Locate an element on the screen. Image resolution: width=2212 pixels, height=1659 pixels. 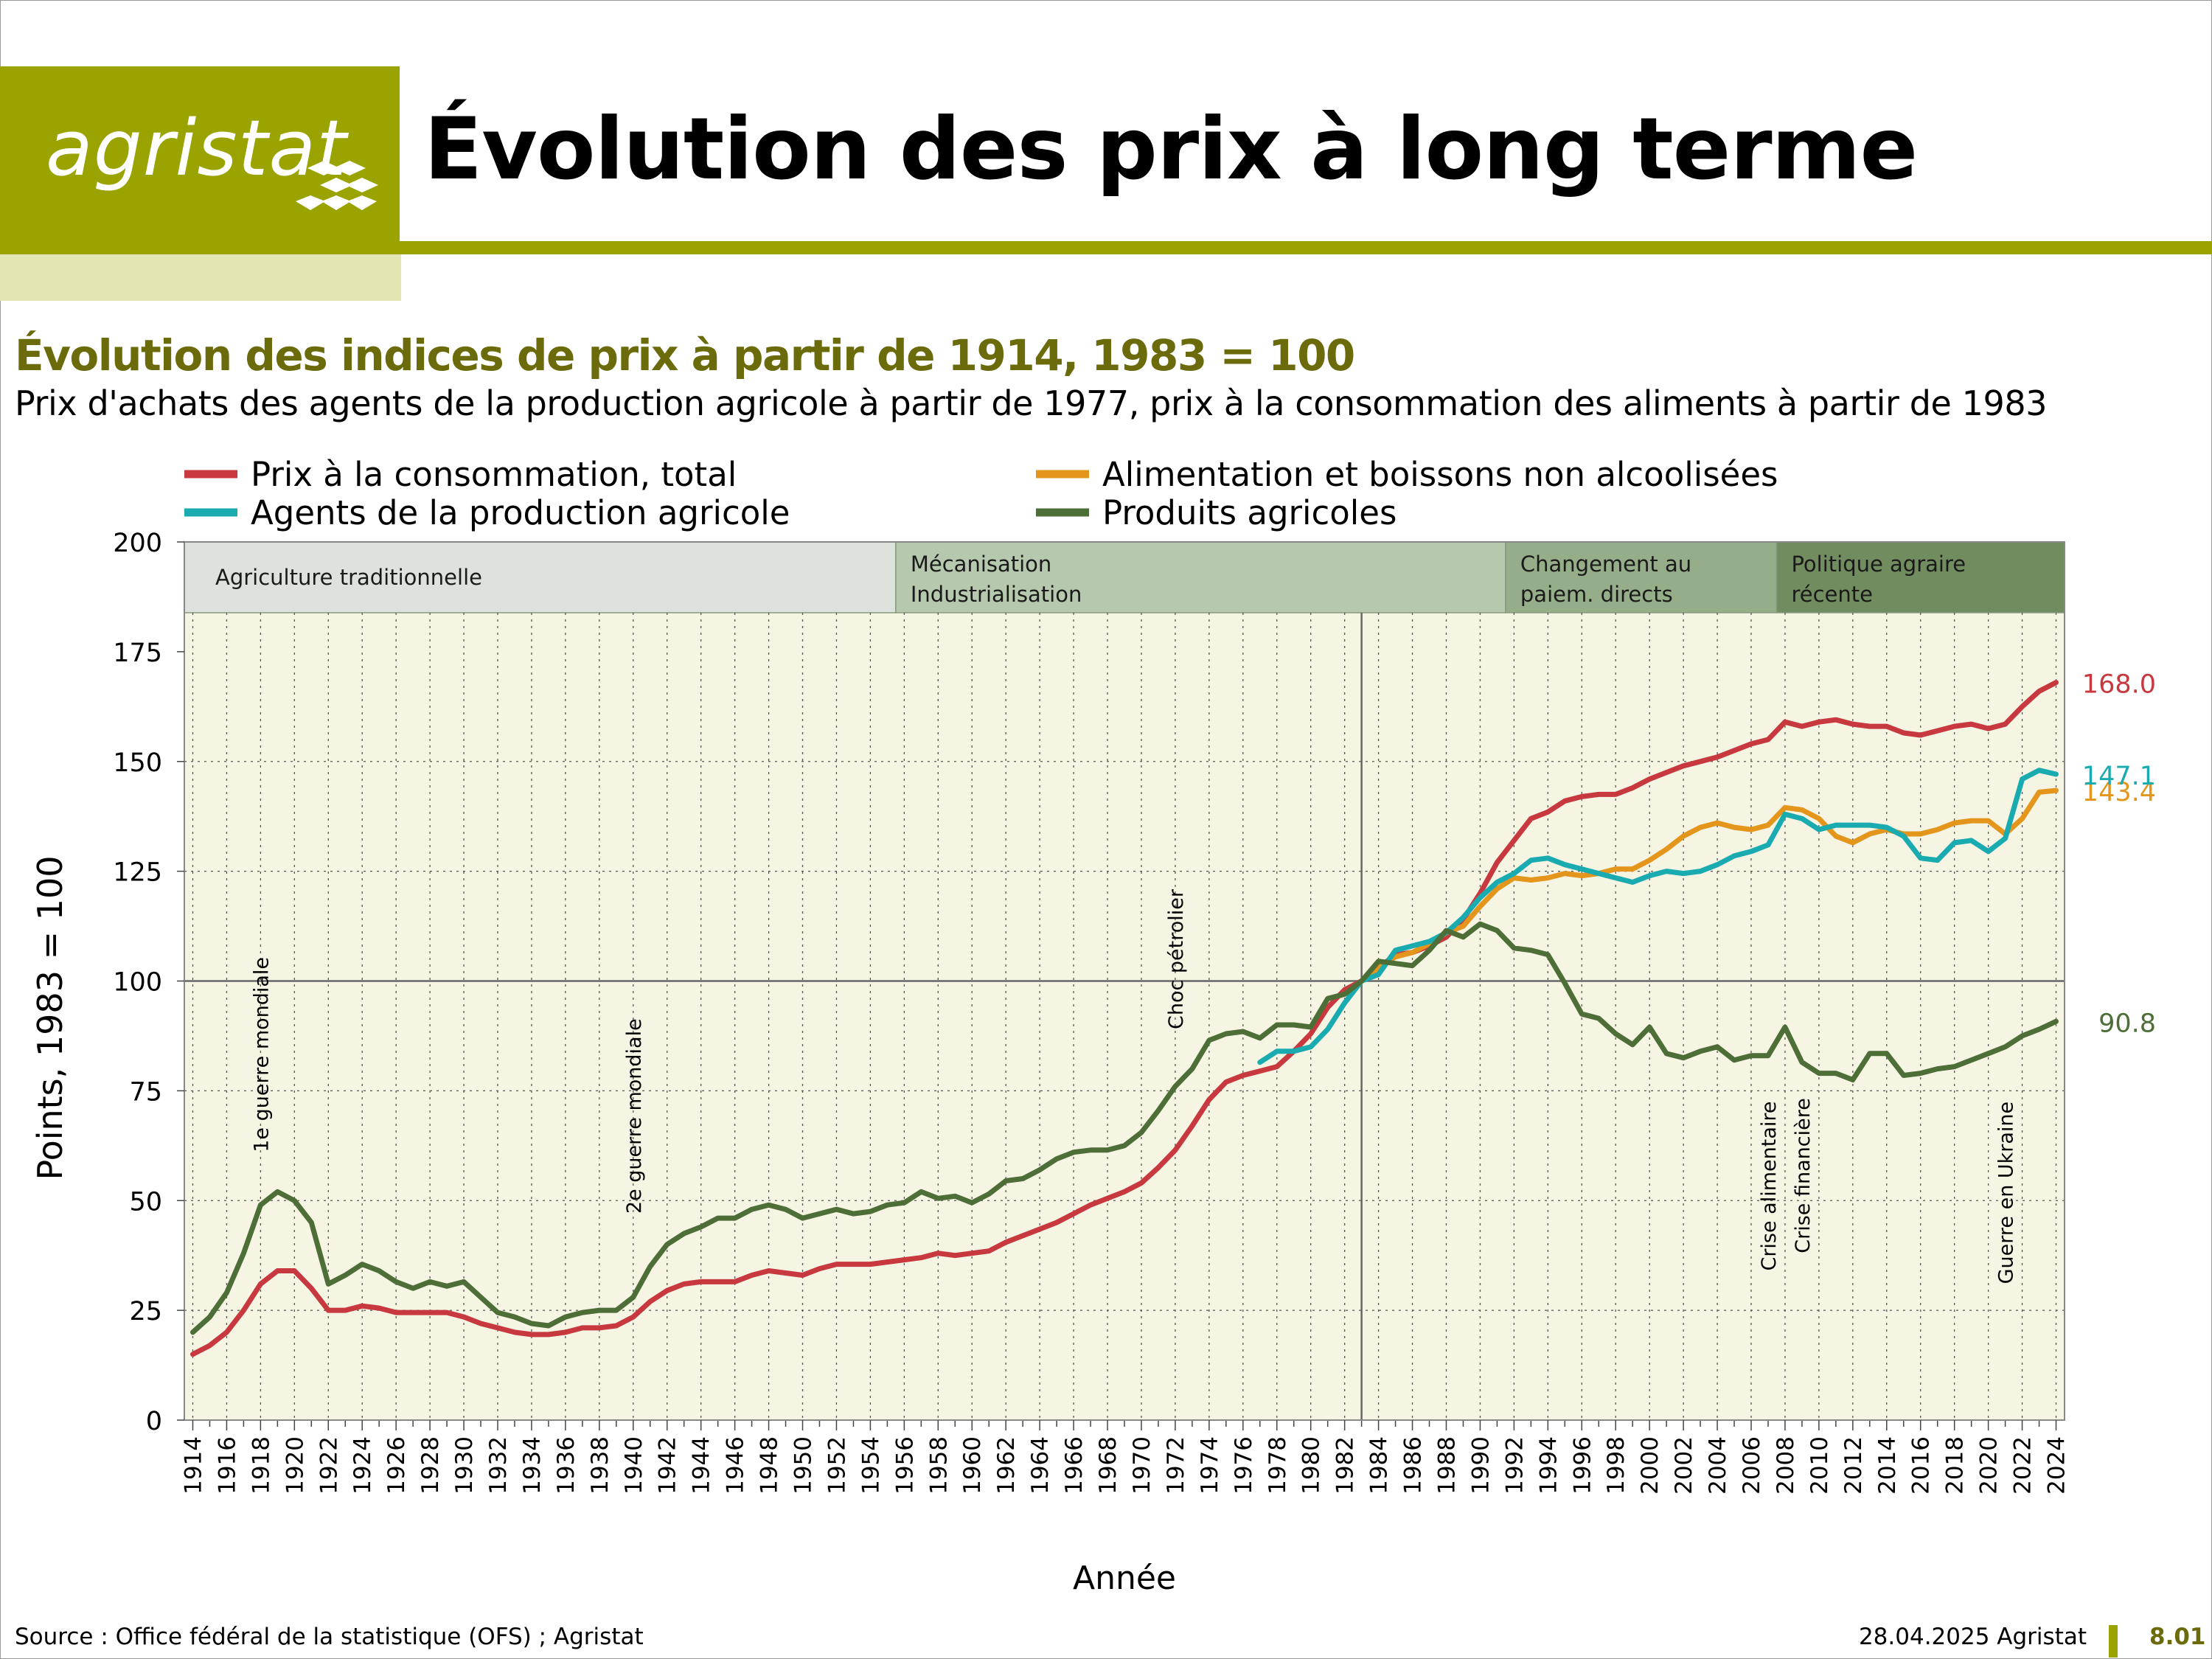
x-tick-label: 1940 is located at coordinates (634, 1465).